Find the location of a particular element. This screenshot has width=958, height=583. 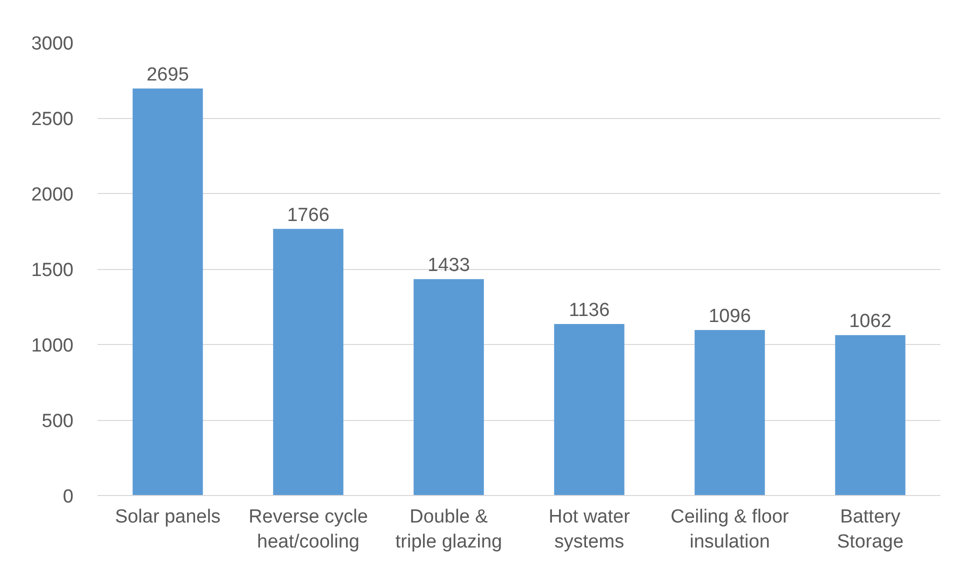

y-tick-label: 2500 is located at coordinates (52, 119).